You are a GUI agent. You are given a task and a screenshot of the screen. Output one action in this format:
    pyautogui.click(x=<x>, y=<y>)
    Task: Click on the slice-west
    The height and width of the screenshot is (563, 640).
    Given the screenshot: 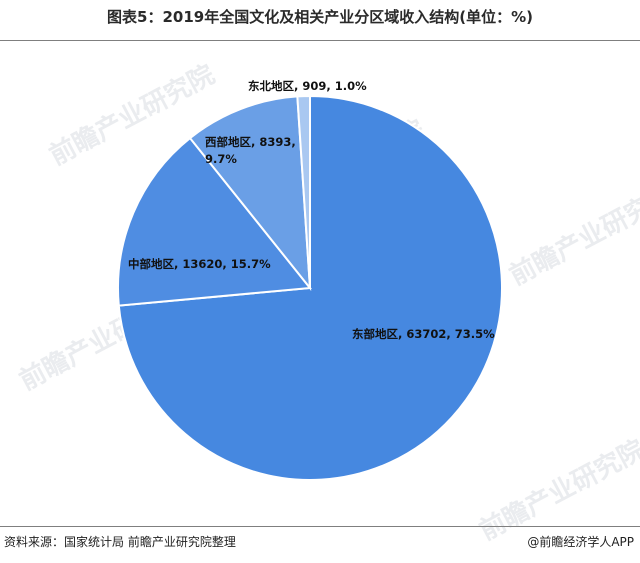 What is the action you would take?
    pyautogui.click(x=250, y=193)
    